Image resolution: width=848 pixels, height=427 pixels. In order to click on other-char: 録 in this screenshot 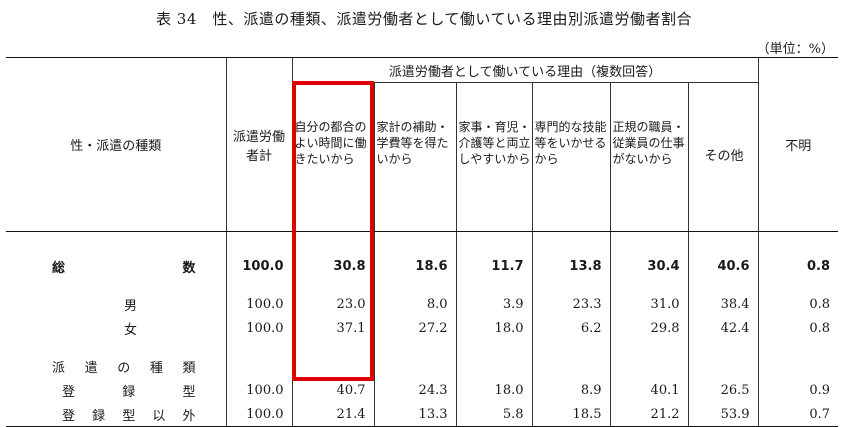, I will do `click(99, 416)`.